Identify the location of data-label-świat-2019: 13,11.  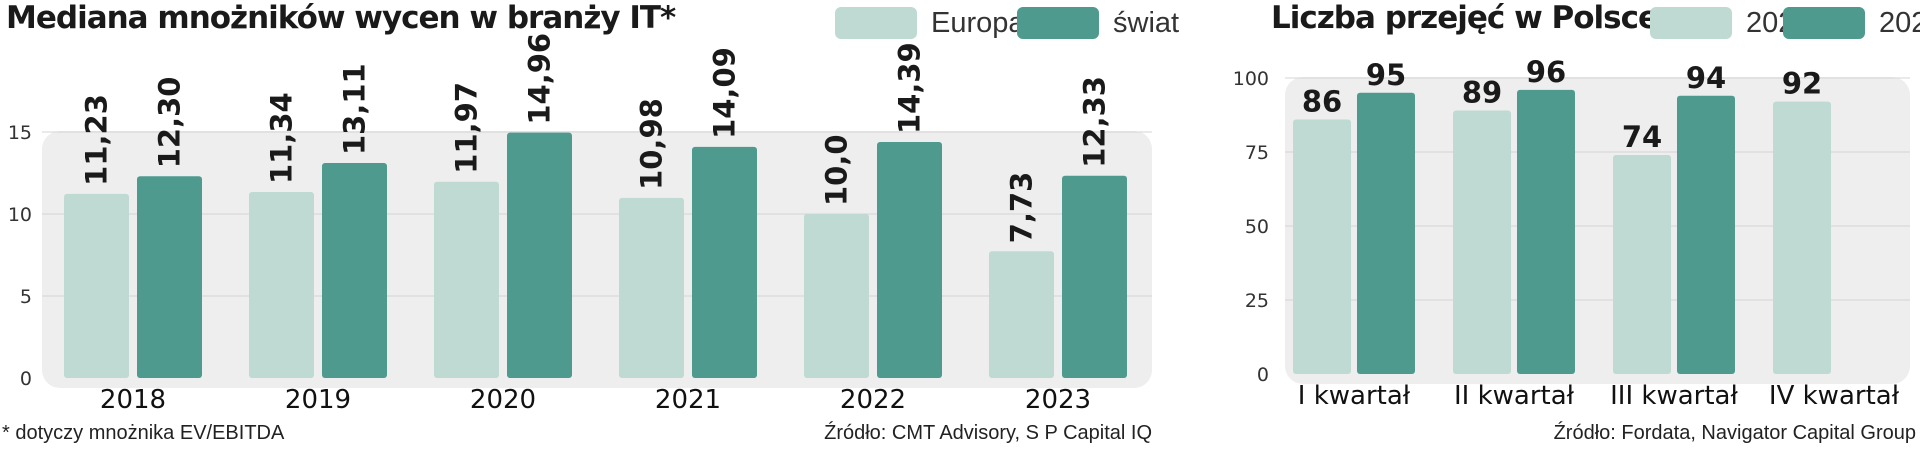
(355, 109).